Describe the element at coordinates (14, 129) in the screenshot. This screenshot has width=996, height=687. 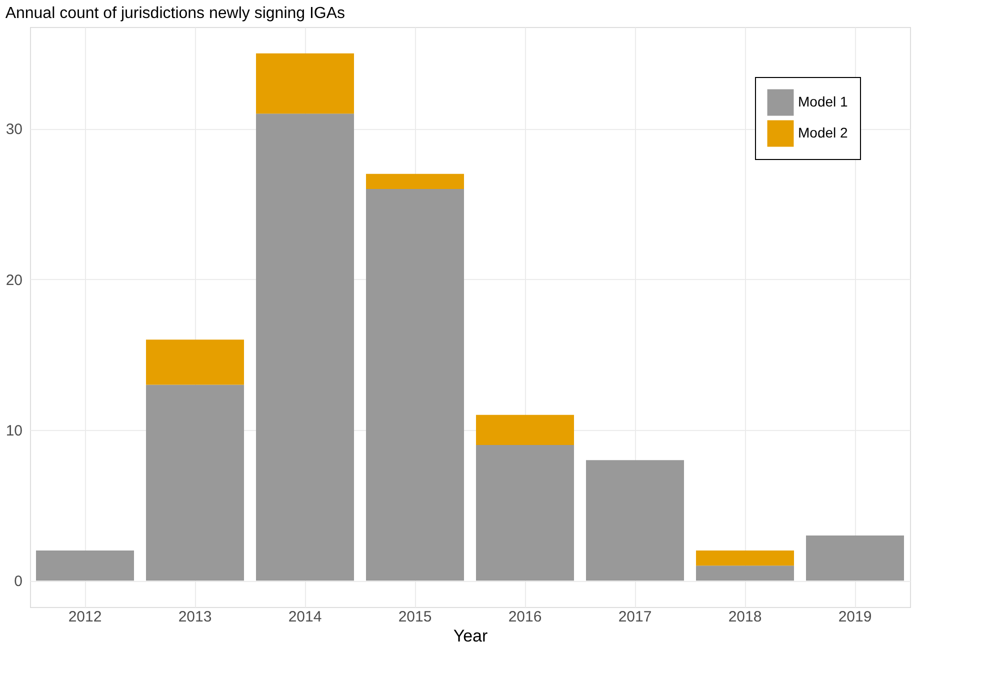
I see `y-tick-label: 30` at that location.